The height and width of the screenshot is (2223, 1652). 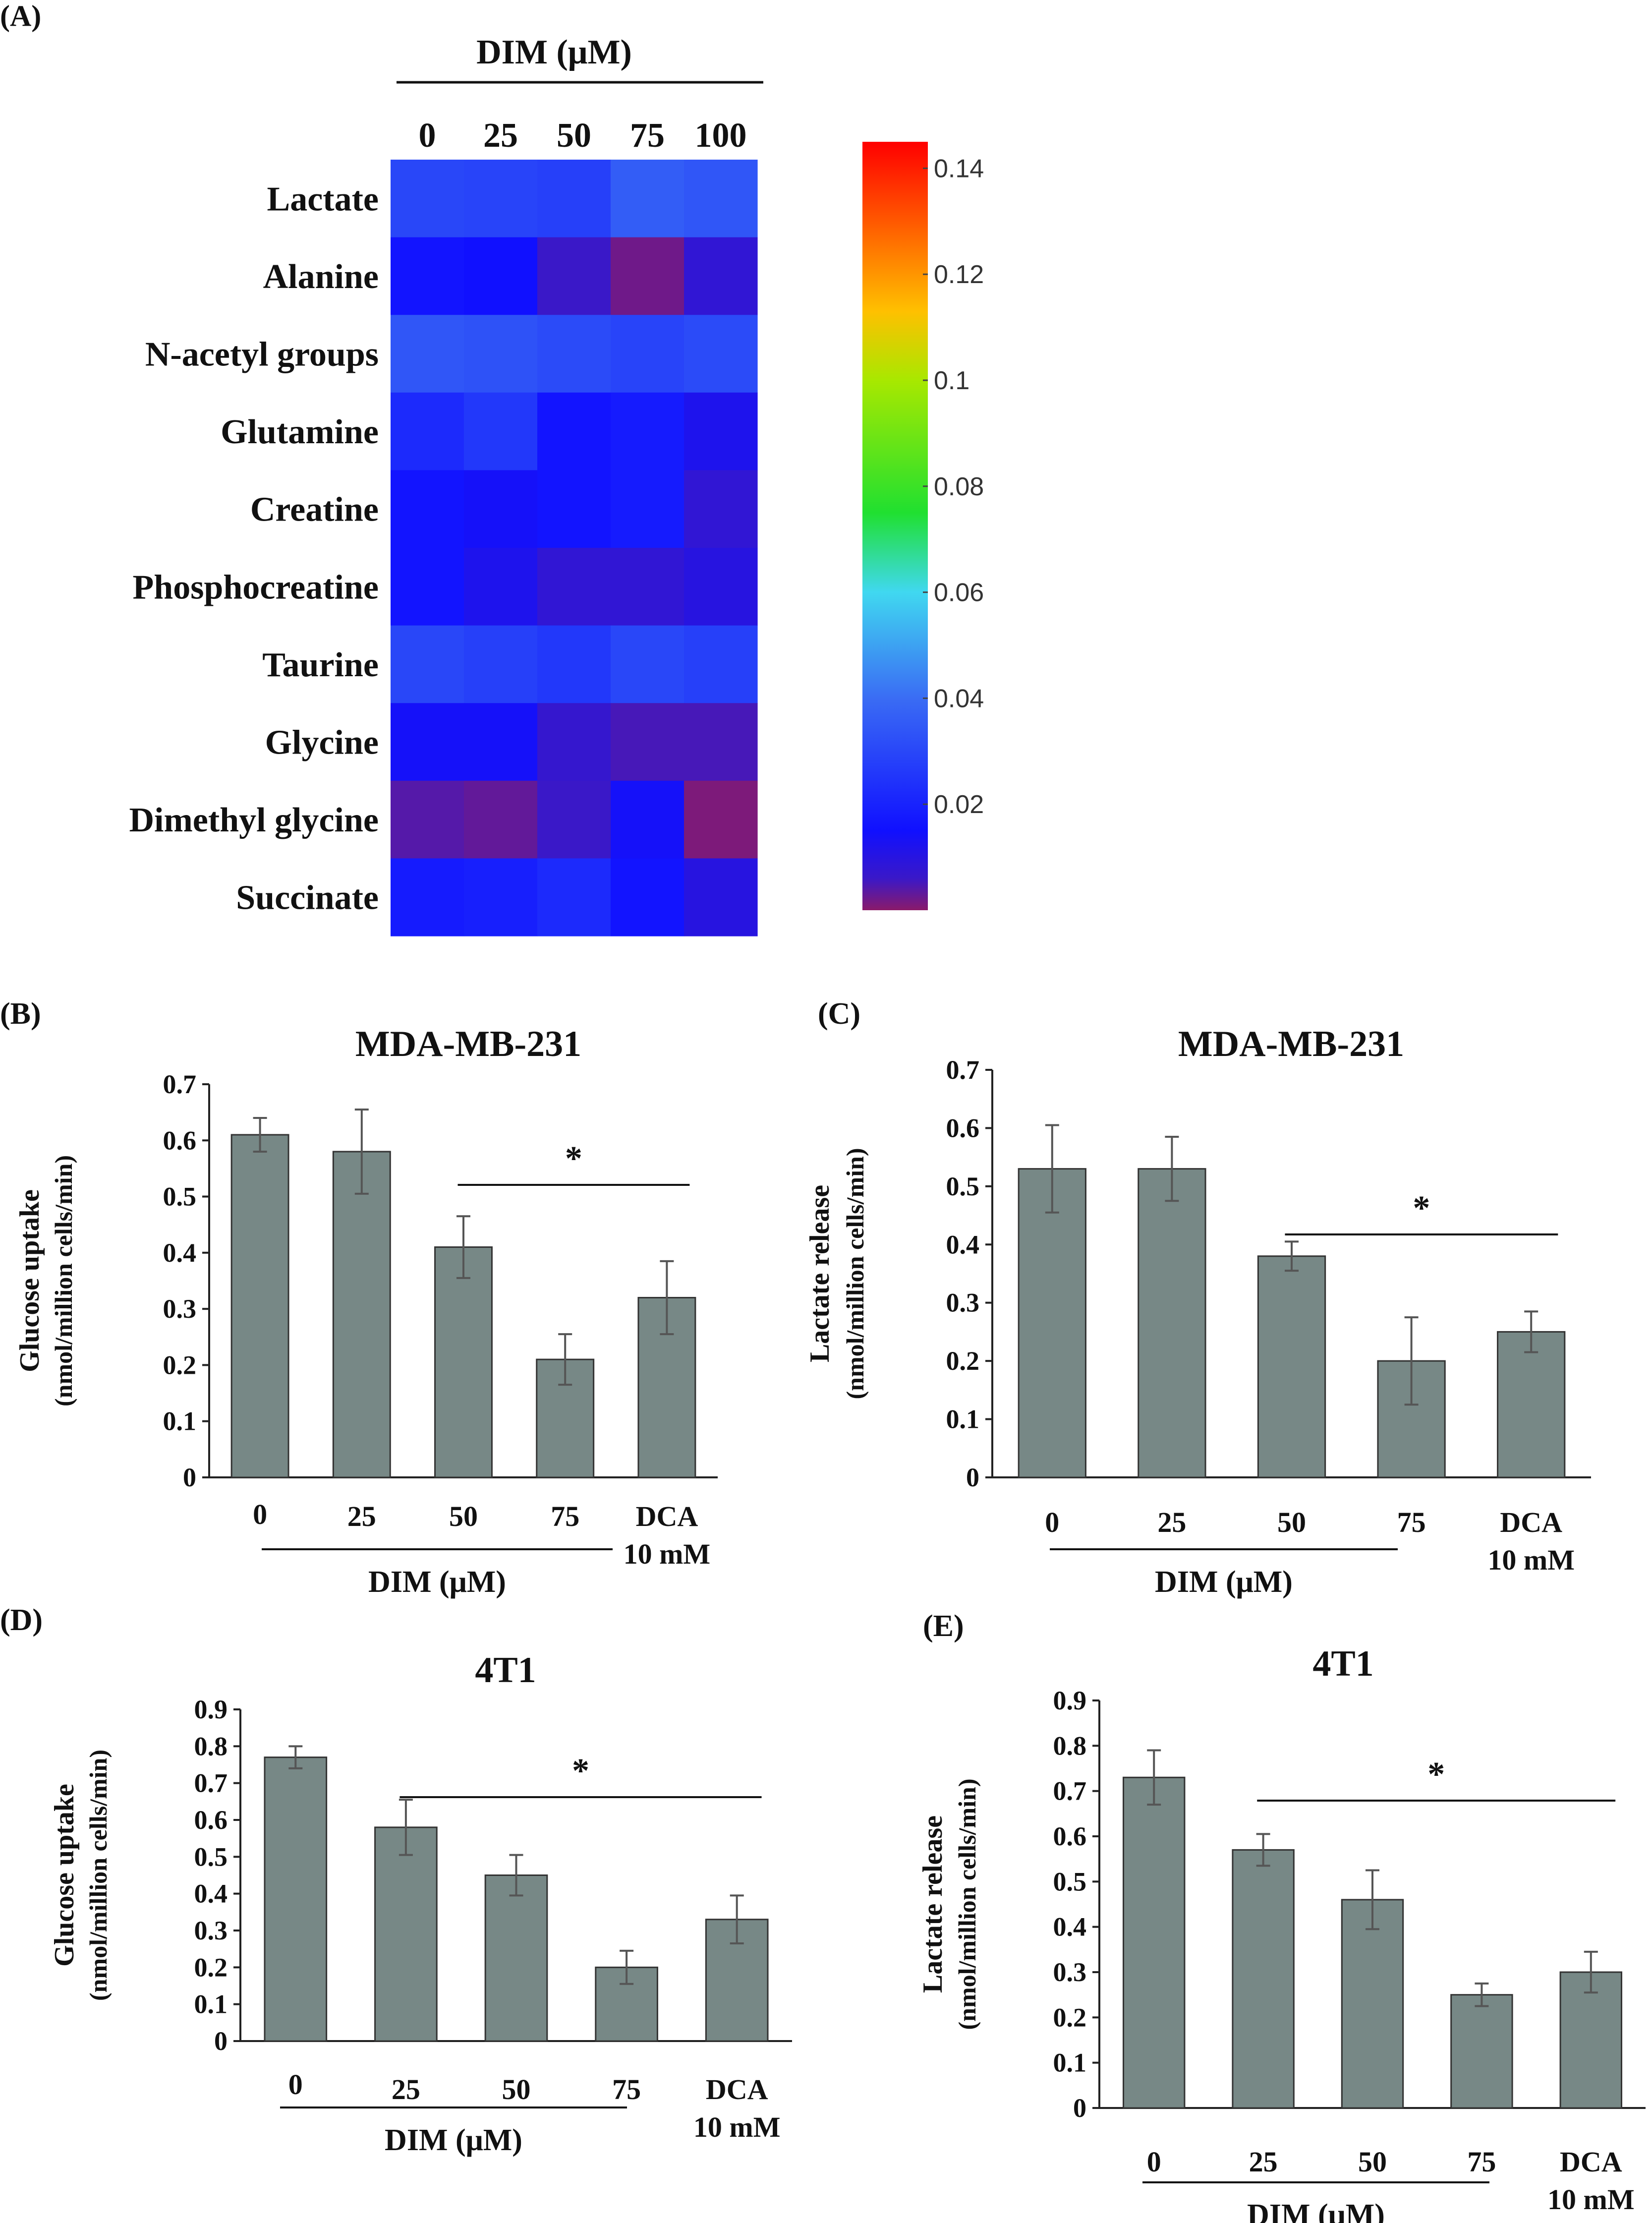 What do you see at coordinates (323, 199) in the screenshot?
I see `row-label: Lactate` at bounding box center [323, 199].